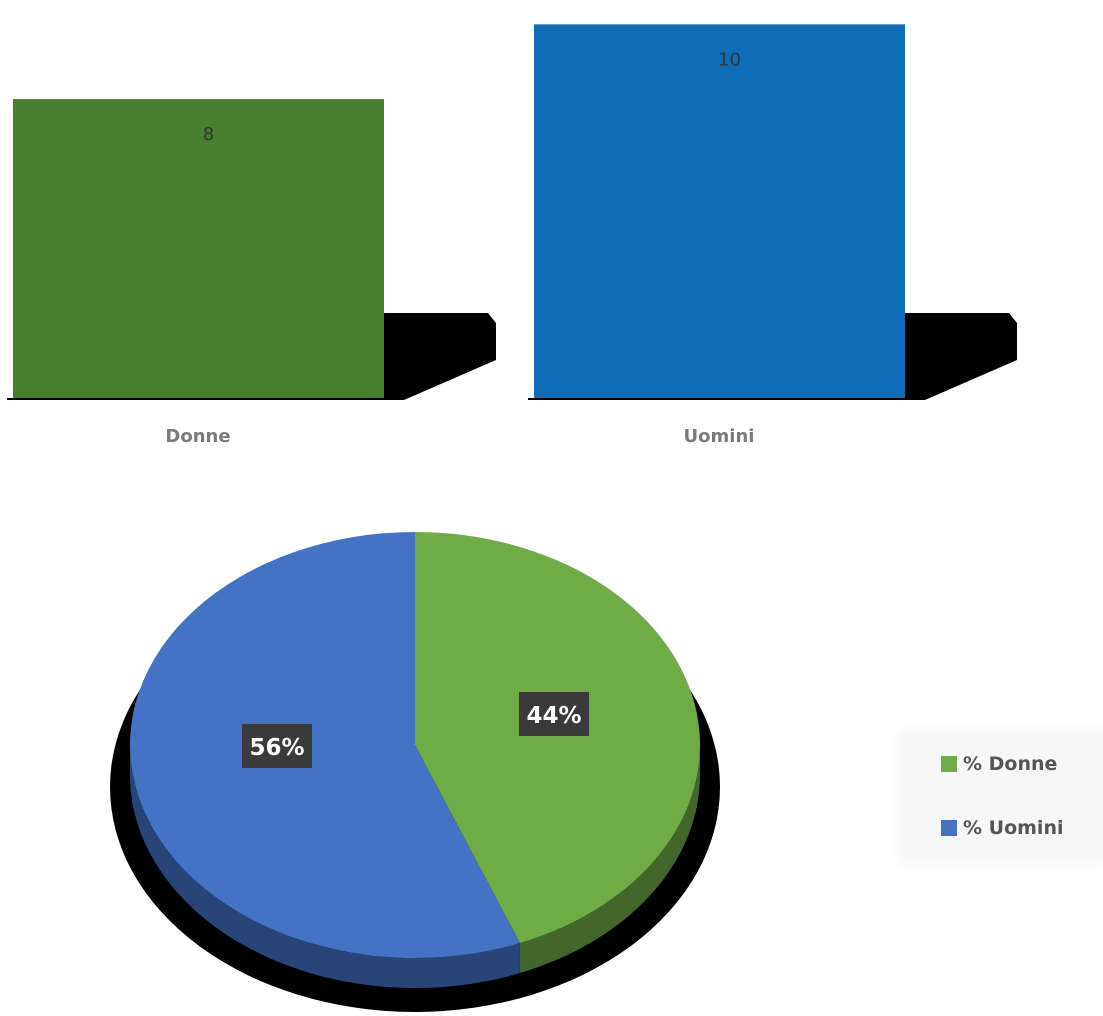 The width and height of the screenshot is (1103, 1016). What do you see at coordinates (325, 867) in the screenshot?
I see `pie-side-uomini` at bounding box center [325, 867].